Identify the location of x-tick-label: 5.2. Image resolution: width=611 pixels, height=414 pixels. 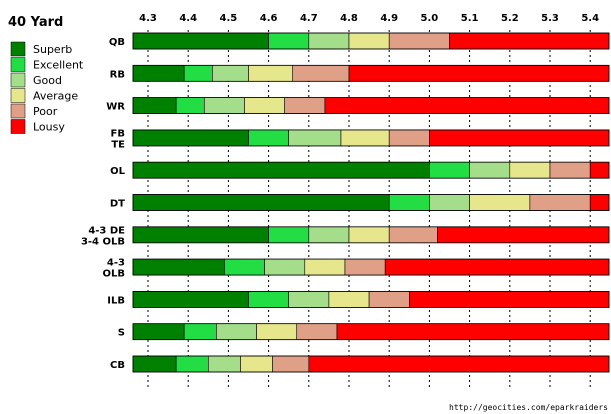
(510, 18).